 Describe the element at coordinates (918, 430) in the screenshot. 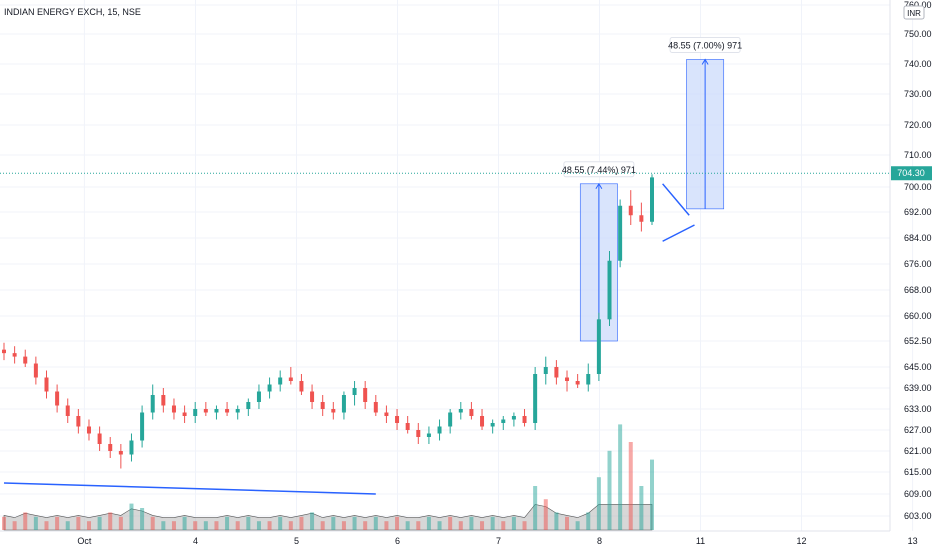

I see `price-tick-label: 627.00` at that location.